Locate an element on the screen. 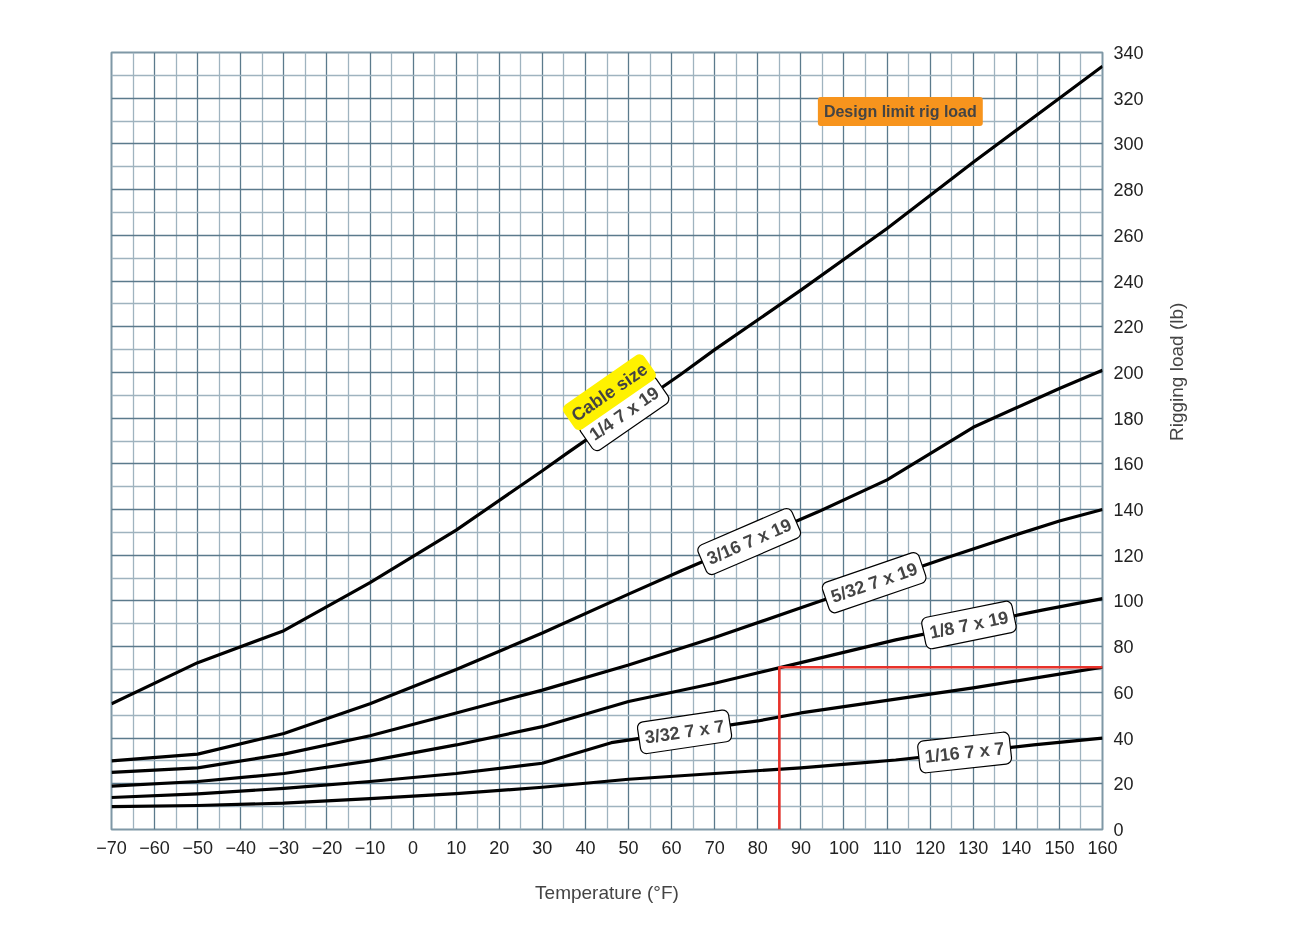  y-tick-label: 140 is located at coordinates (1128, 510).